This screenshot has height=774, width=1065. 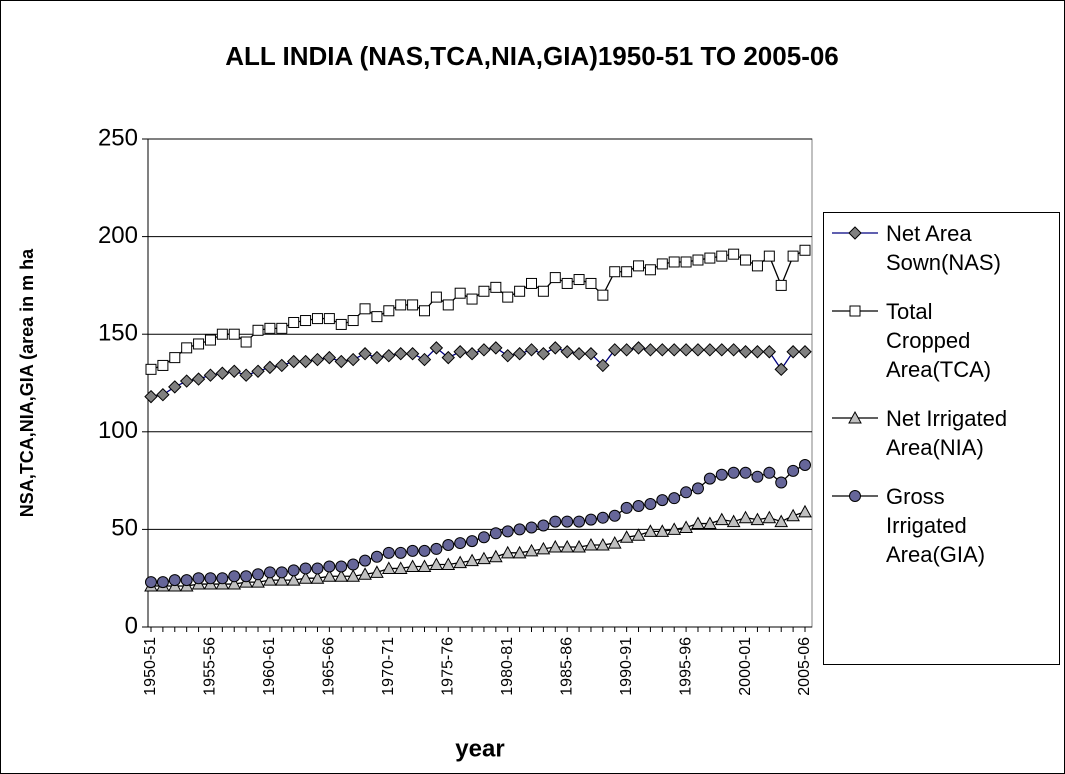 What do you see at coordinates (118, 333) in the screenshot?
I see `y-tick-label: 150` at bounding box center [118, 333].